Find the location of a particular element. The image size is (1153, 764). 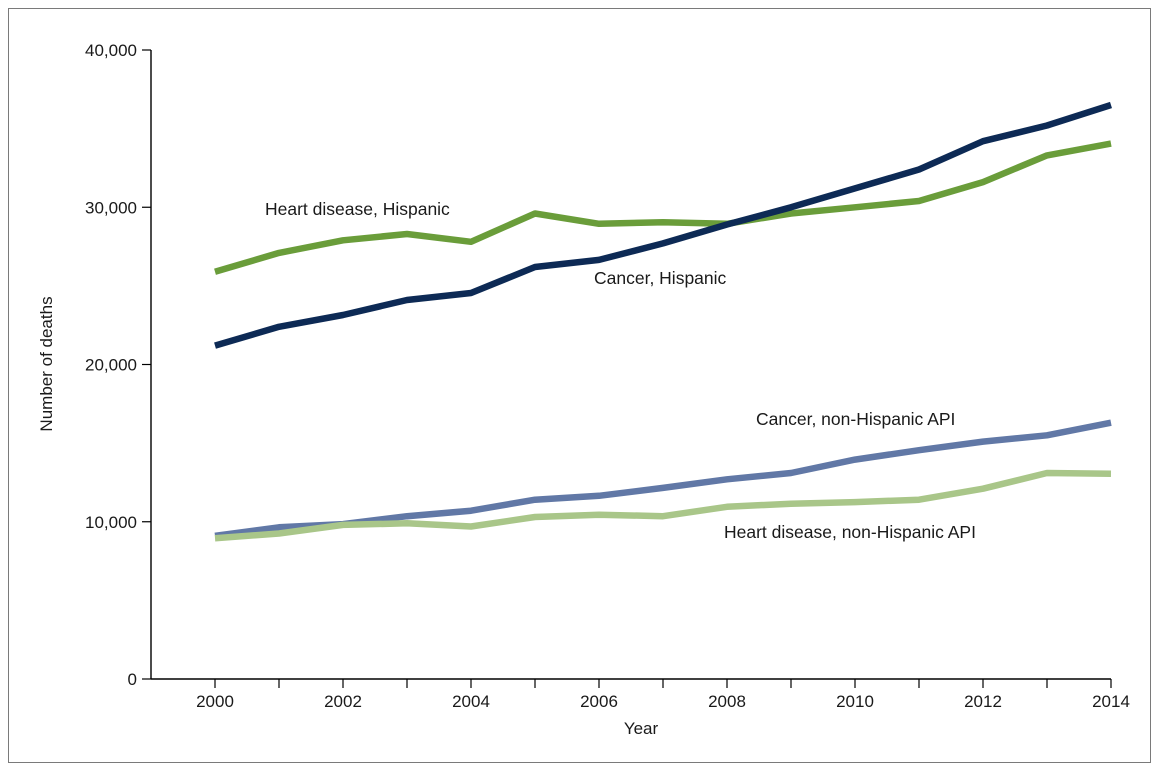

x-tick-label: 2006 is located at coordinates (599, 701).